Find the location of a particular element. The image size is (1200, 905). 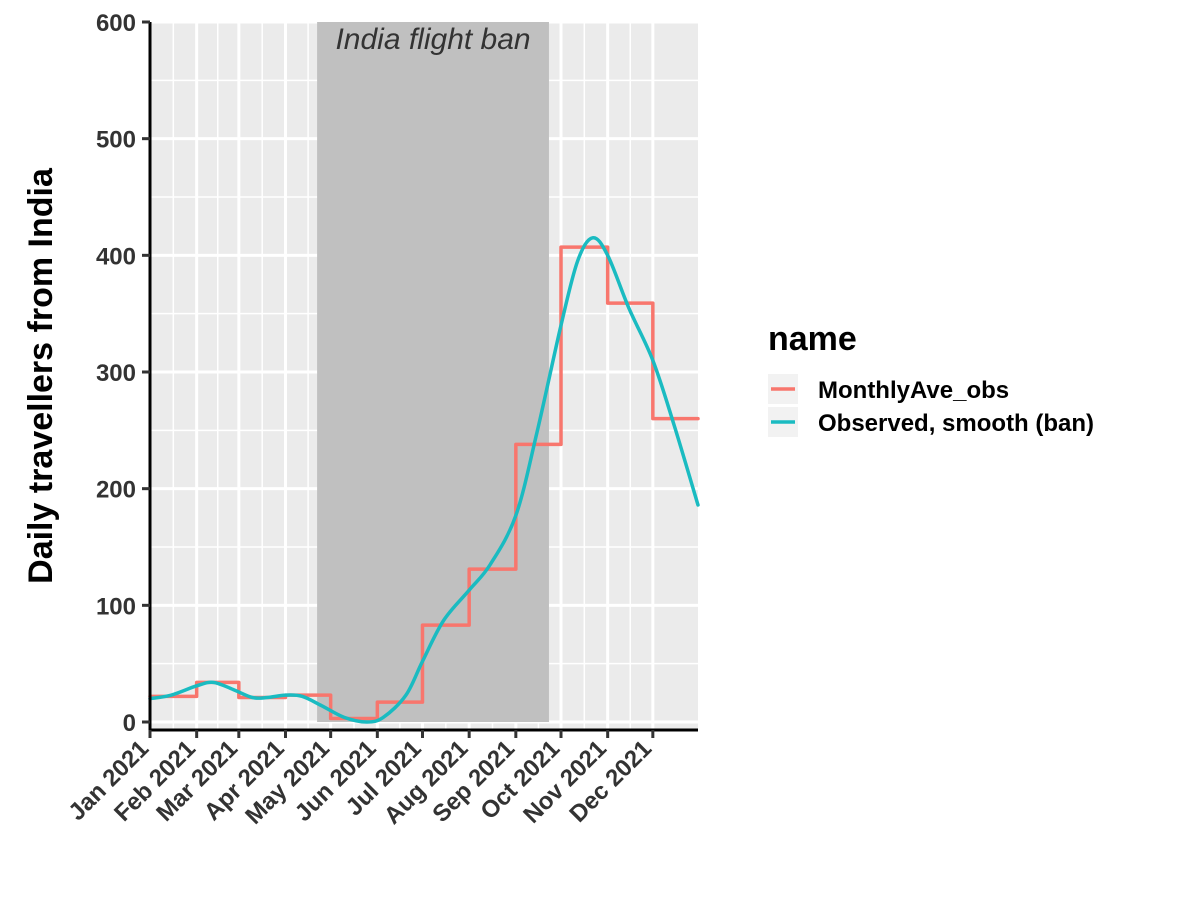

y-tick-label: 400 is located at coordinates (116, 256).